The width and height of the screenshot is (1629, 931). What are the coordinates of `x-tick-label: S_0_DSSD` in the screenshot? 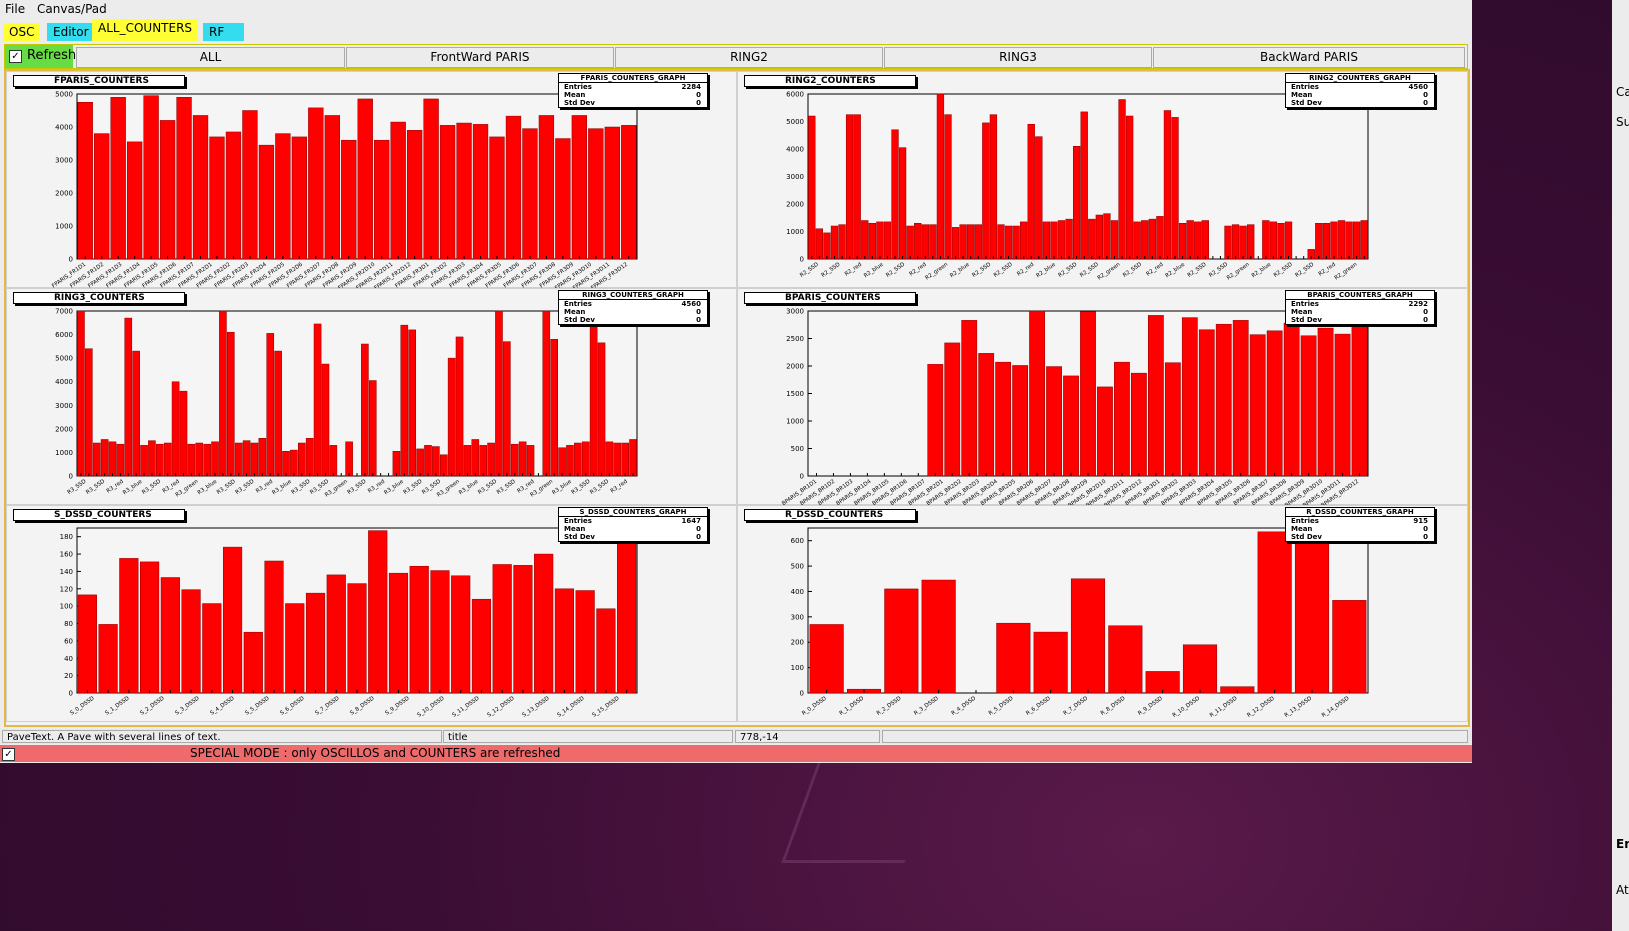 It's located at (82, 706).